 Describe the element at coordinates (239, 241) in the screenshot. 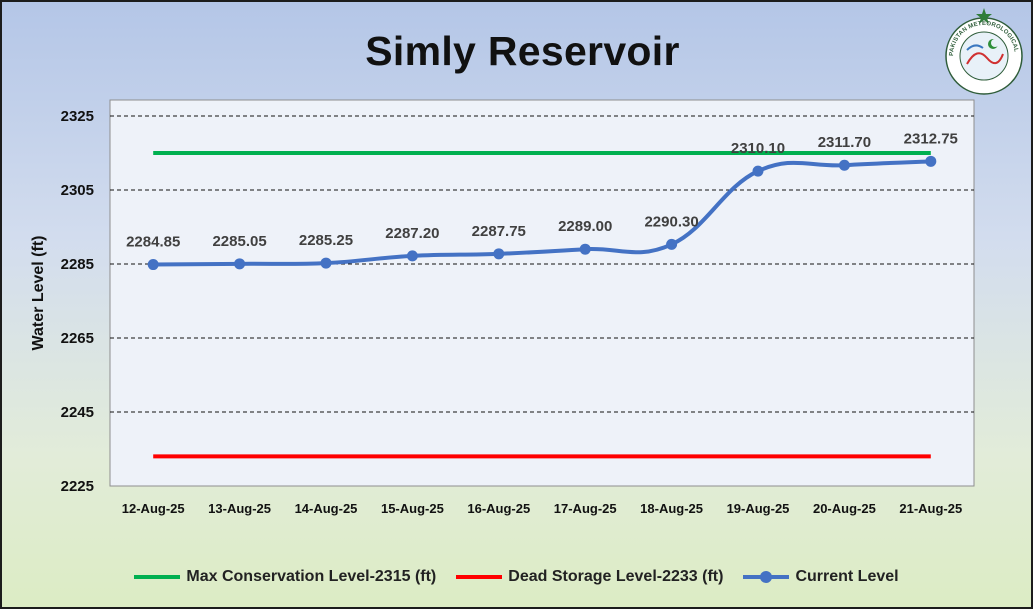

I see `data-label: 2285.05` at that location.